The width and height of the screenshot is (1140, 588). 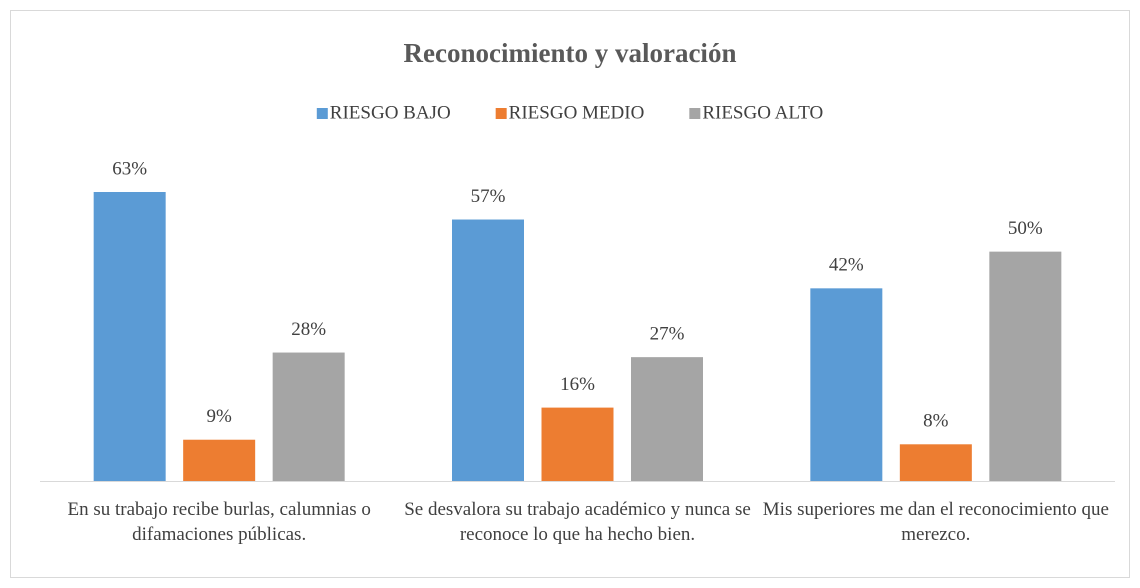 What do you see at coordinates (129, 168) in the screenshot?
I see `data-label: 63%` at bounding box center [129, 168].